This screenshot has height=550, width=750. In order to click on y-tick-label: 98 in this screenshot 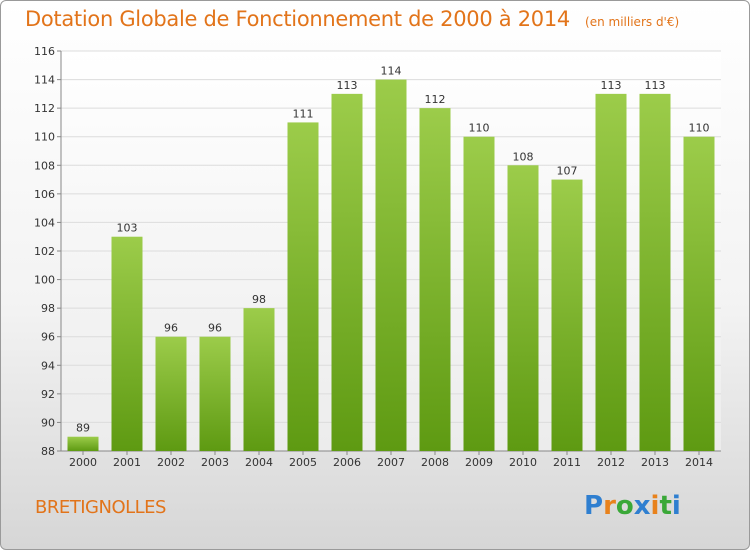, I will do `click(48, 308)`.